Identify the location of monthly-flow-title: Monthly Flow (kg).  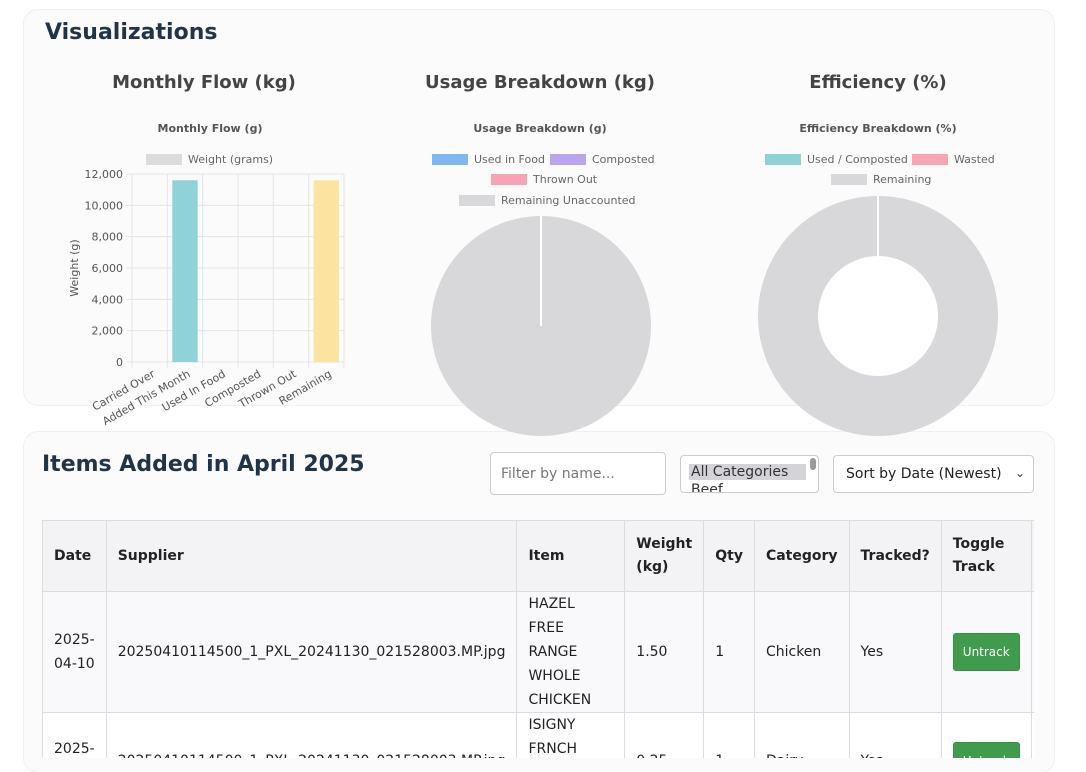
(204, 82).